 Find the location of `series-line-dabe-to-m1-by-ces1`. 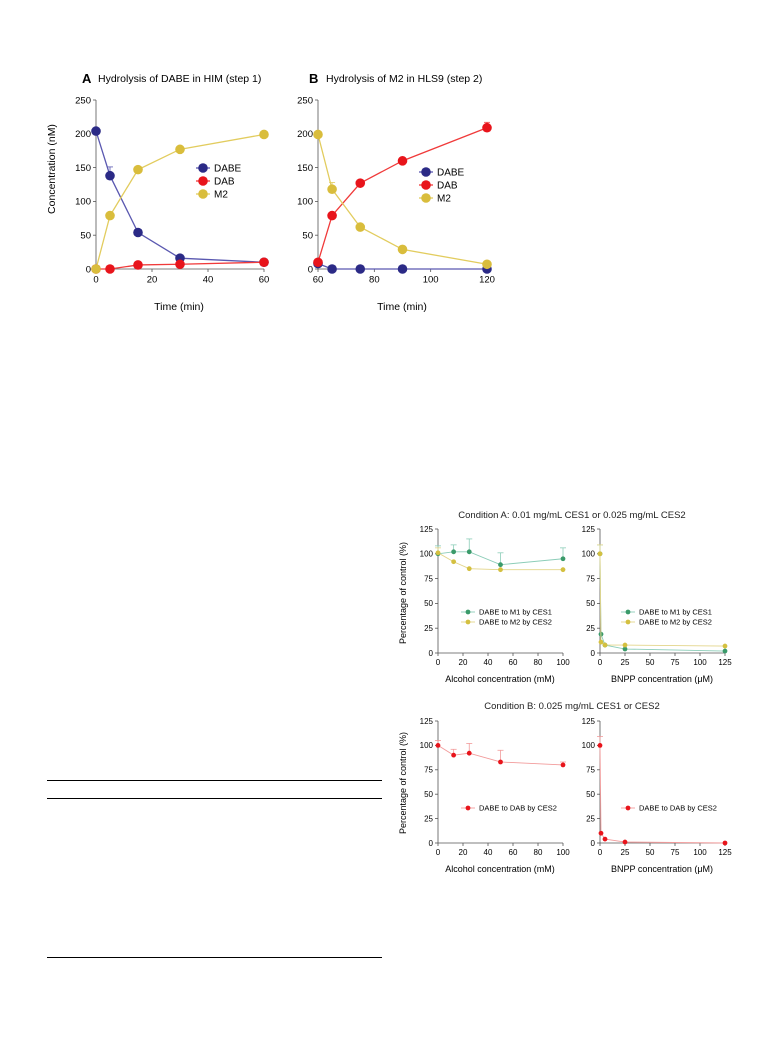

series-line-dabe-to-m1-by-ces1 is located at coordinates (662, 602).